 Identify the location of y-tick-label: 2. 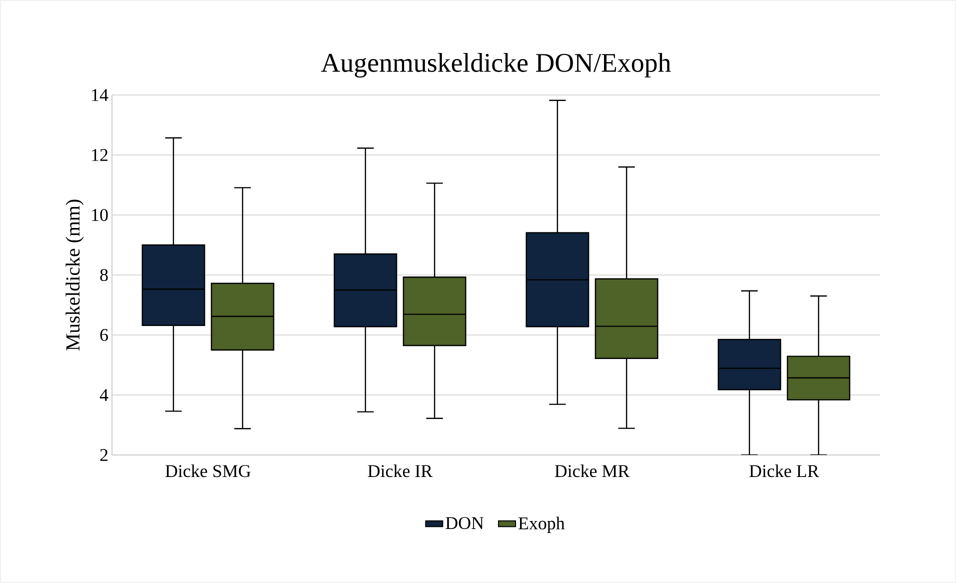
(104, 455).